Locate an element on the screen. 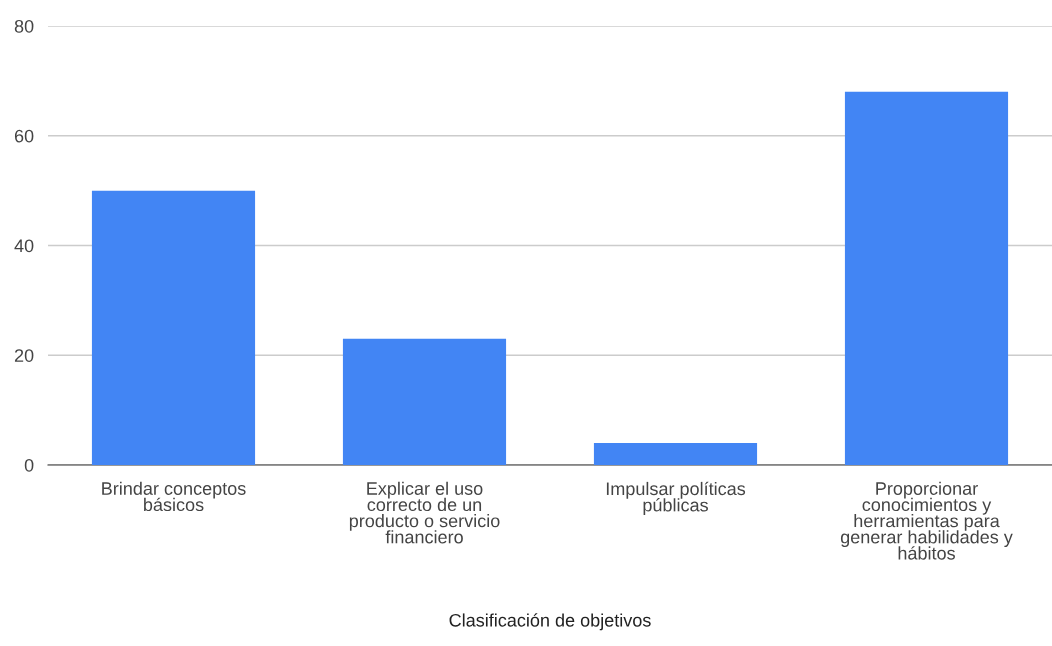 The image size is (1052, 646). x-axis-title: Clasificación de objetivos is located at coordinates (550, 622).